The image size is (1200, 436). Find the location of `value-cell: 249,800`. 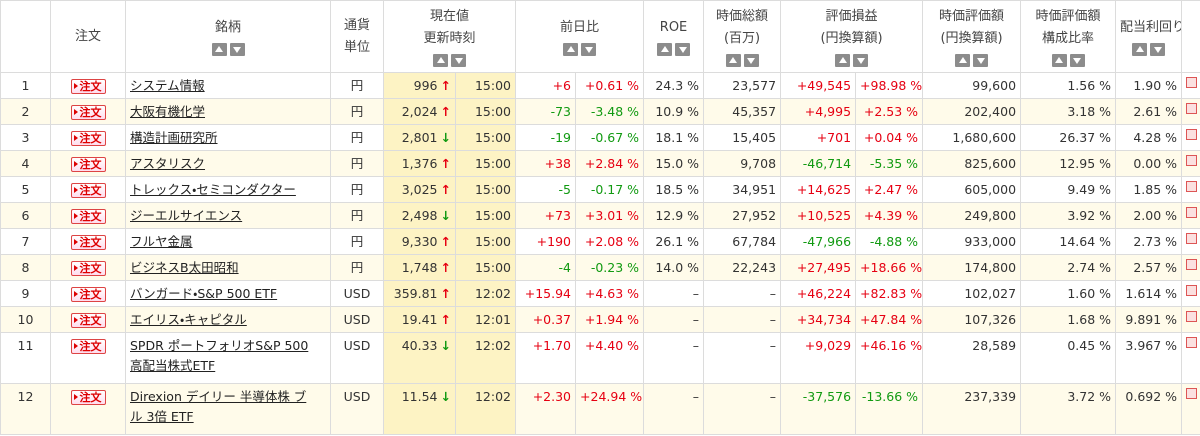

value-cell: 249,800 is located at coordinates (972, 215).